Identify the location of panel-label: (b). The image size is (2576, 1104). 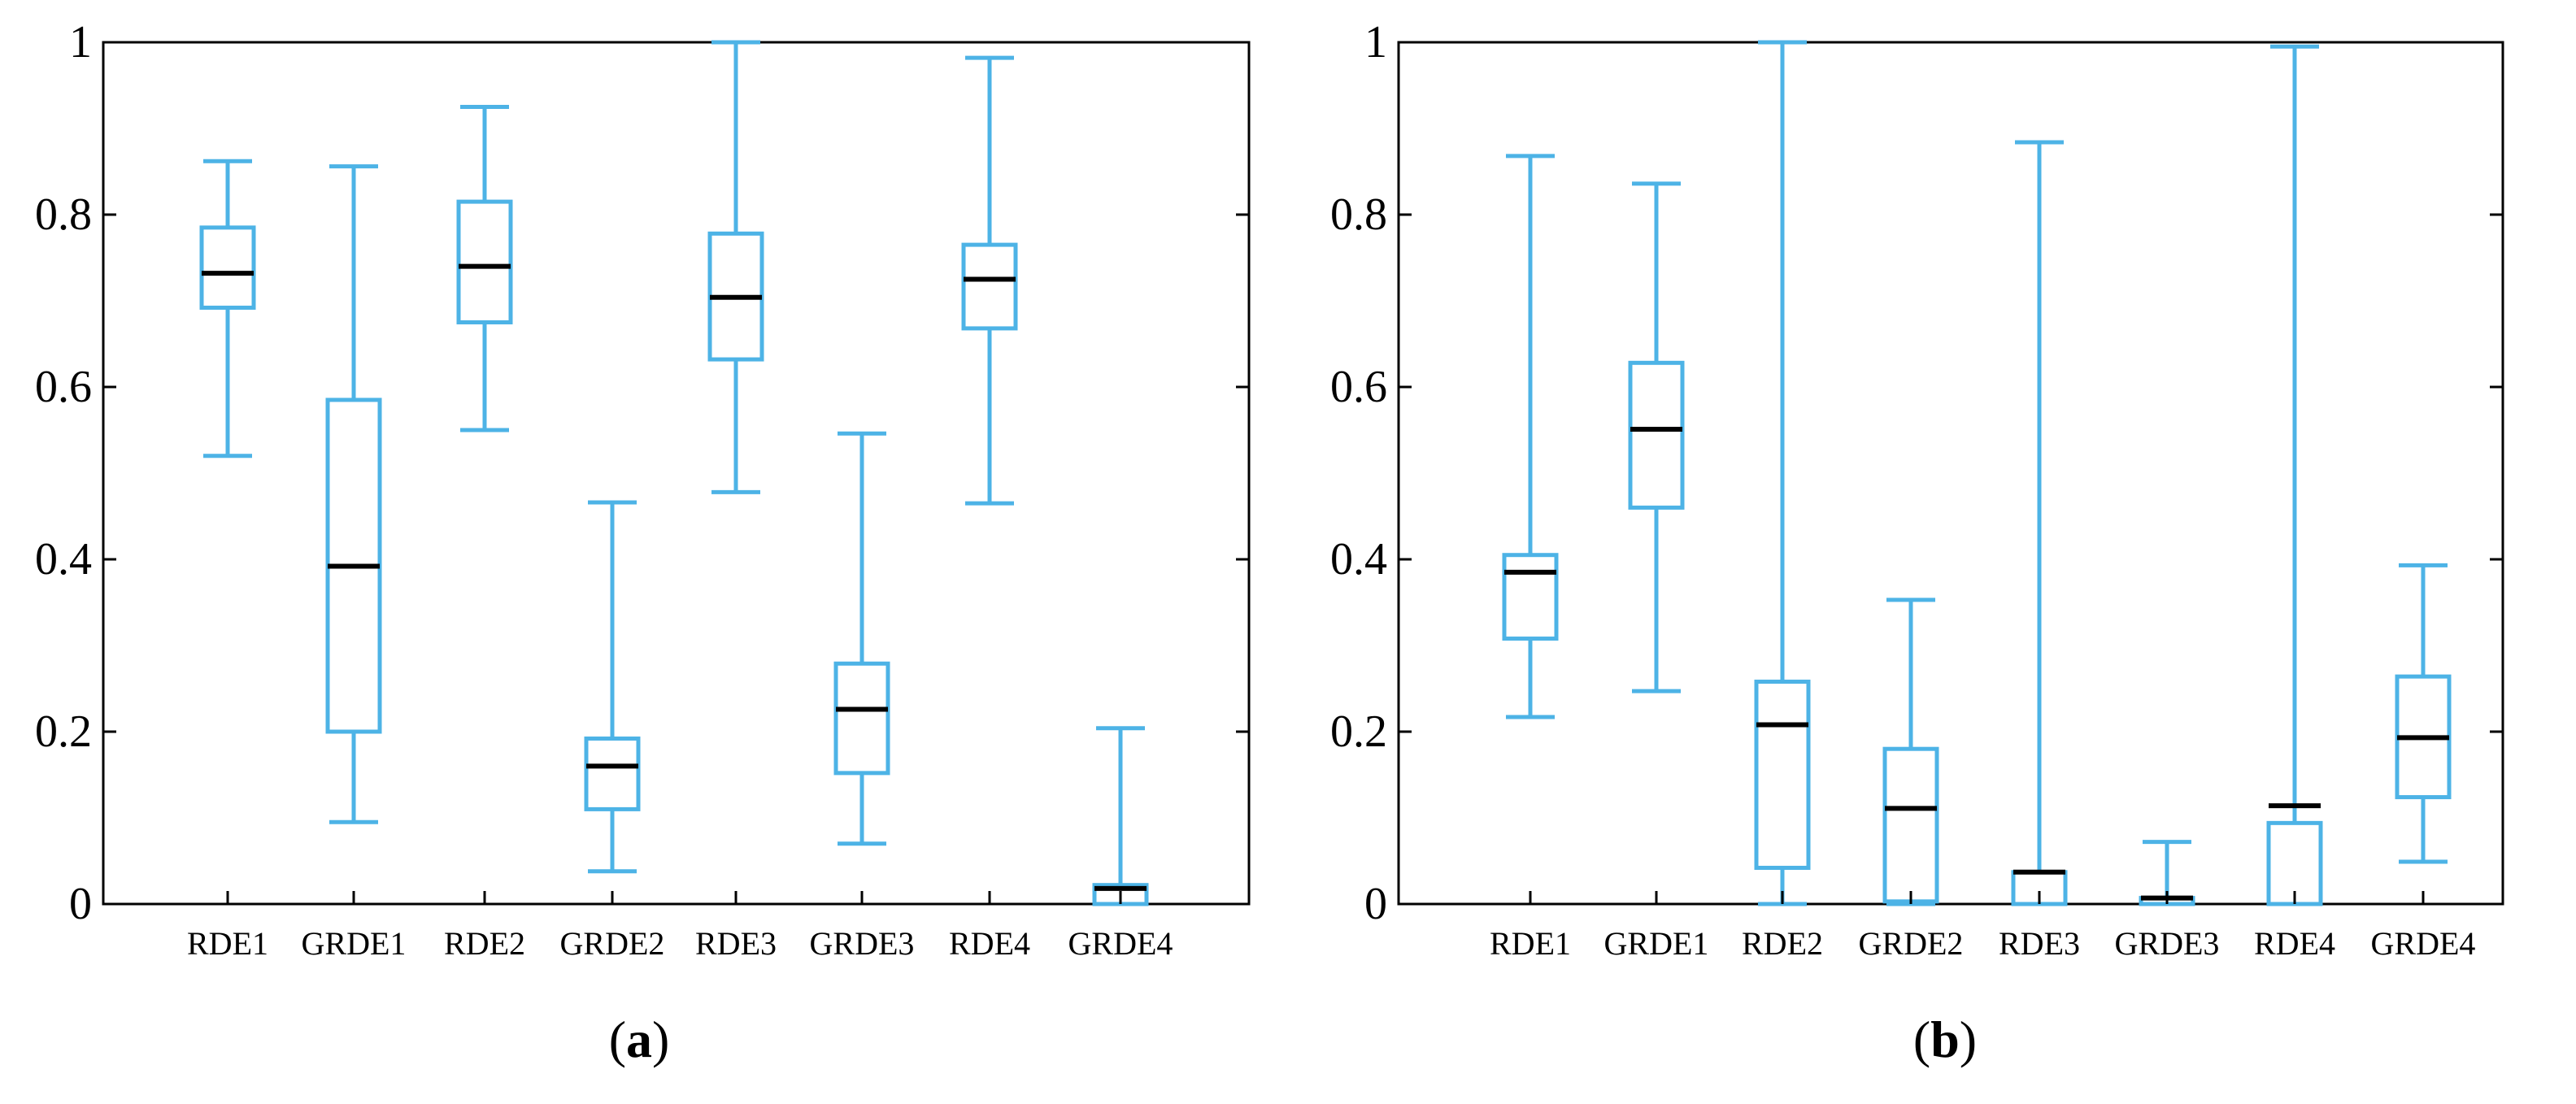
(1945, 1039).